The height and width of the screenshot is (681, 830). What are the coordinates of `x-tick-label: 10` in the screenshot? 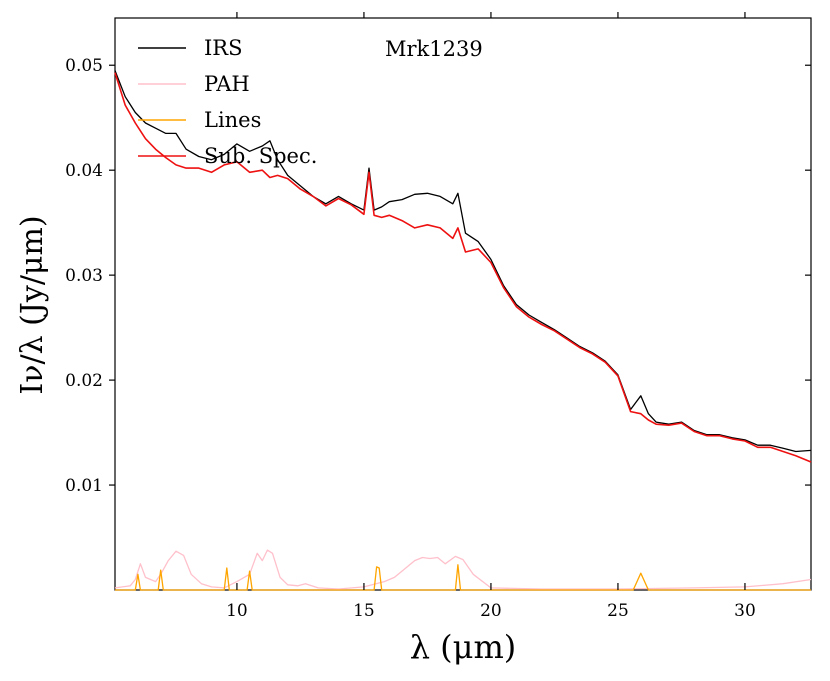 It's located at (237, 611).